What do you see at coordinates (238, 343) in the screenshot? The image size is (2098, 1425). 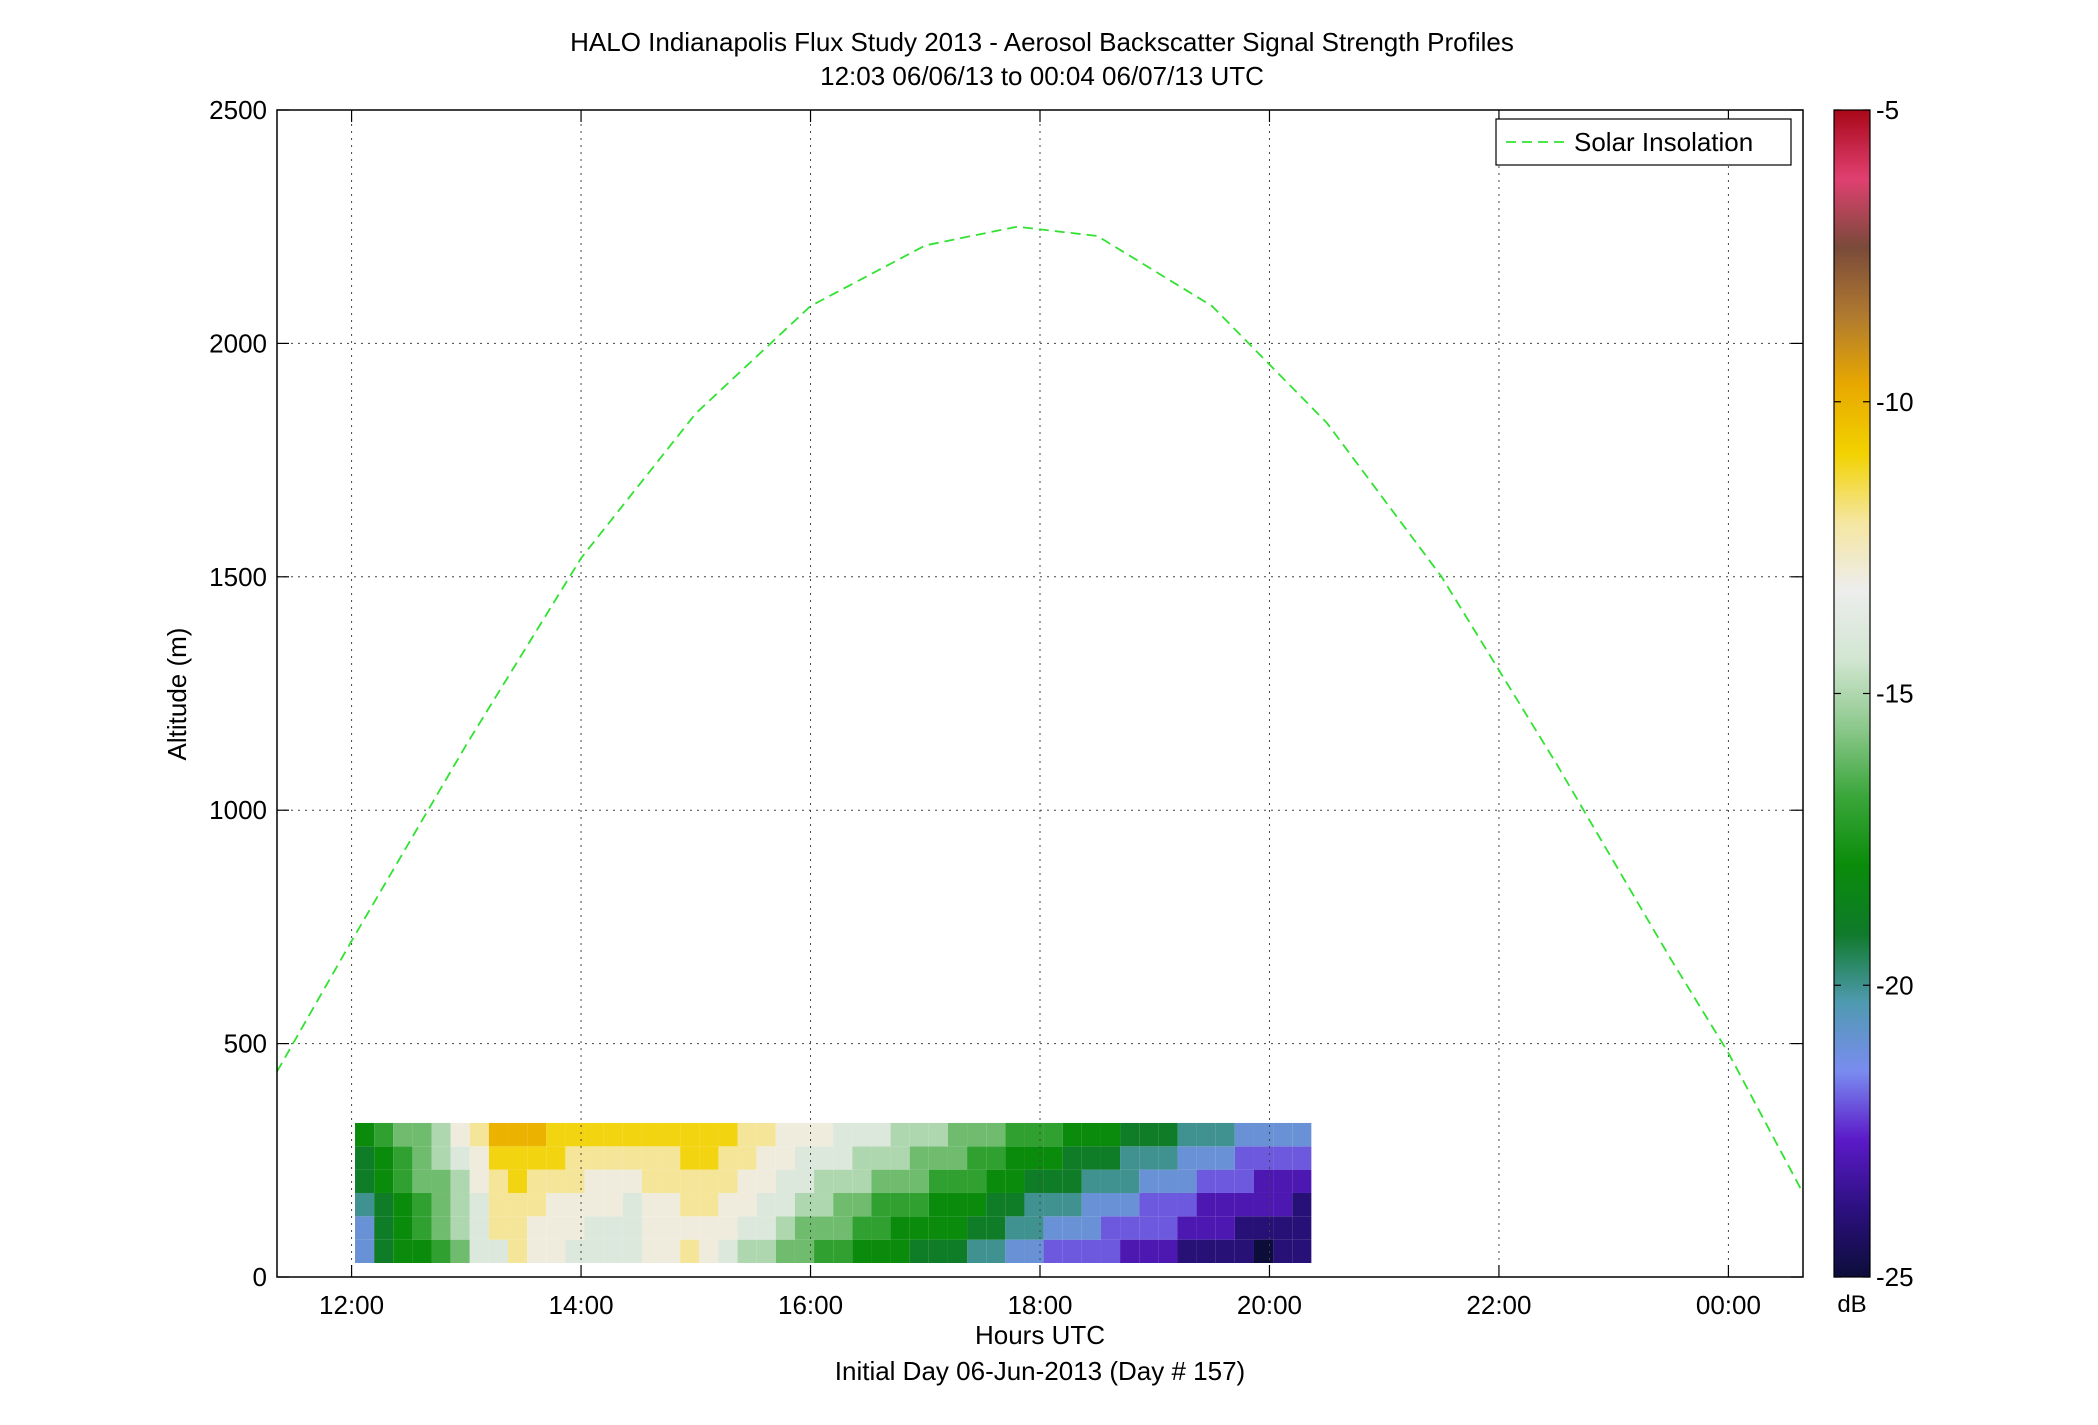 I see `y-tick-label: 2000` at bounding box center [238, 343].